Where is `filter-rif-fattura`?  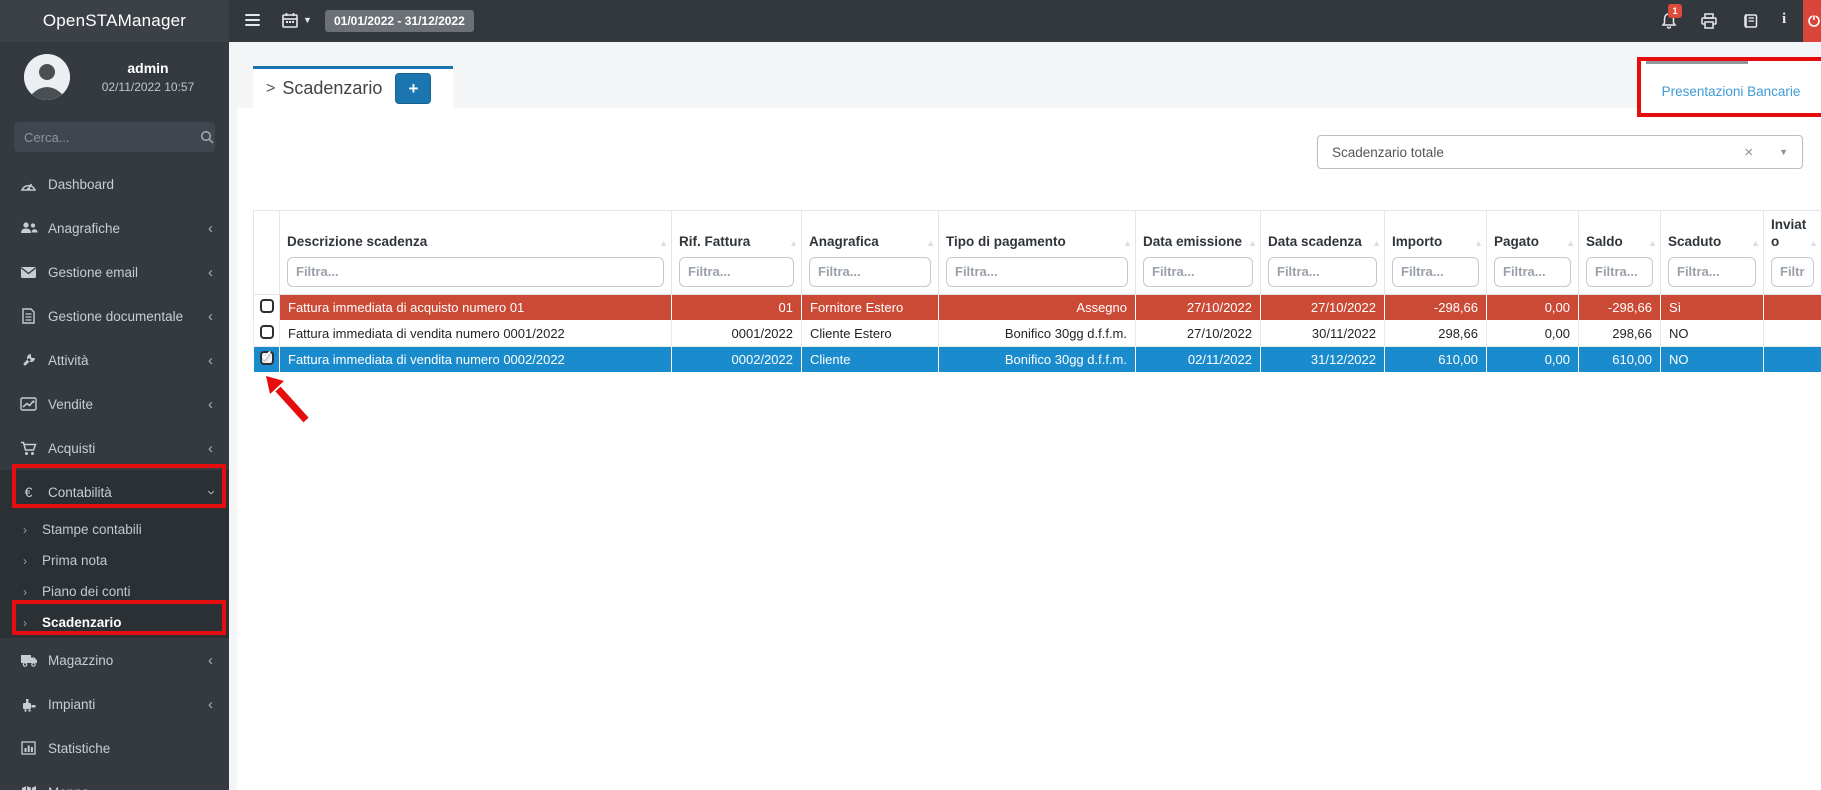 filter-rif-fattura is located at coordinates (736, 271).